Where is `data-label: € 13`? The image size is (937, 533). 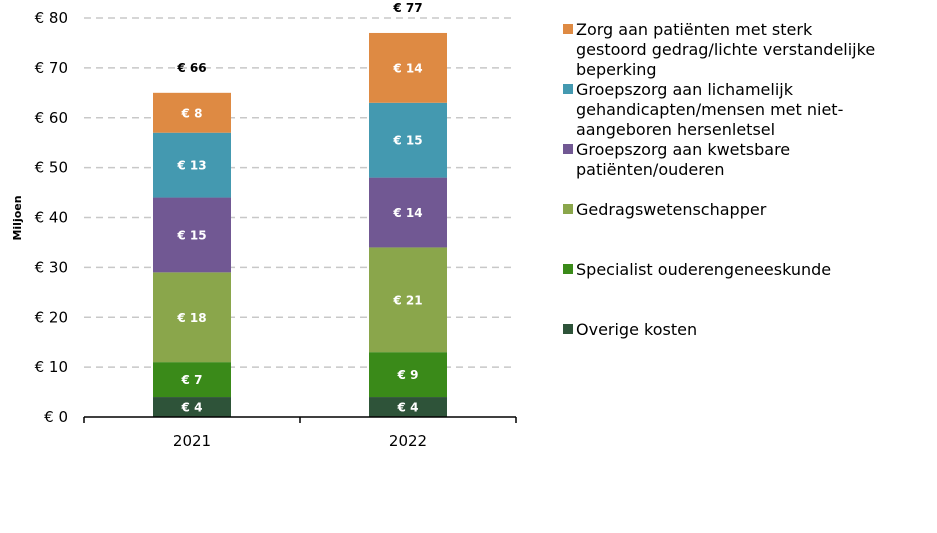
data-label: € 13 is located at coordinates (191, 166).